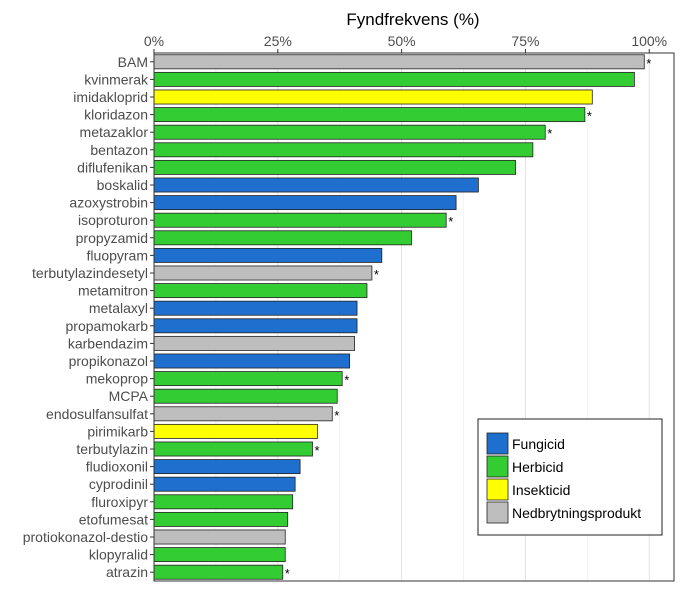 This screenshot has width=682, height=589. Describe the element at coordinates (86, 537) in the screenshot. I see `category-label: protiokonazol-destio` at that location.